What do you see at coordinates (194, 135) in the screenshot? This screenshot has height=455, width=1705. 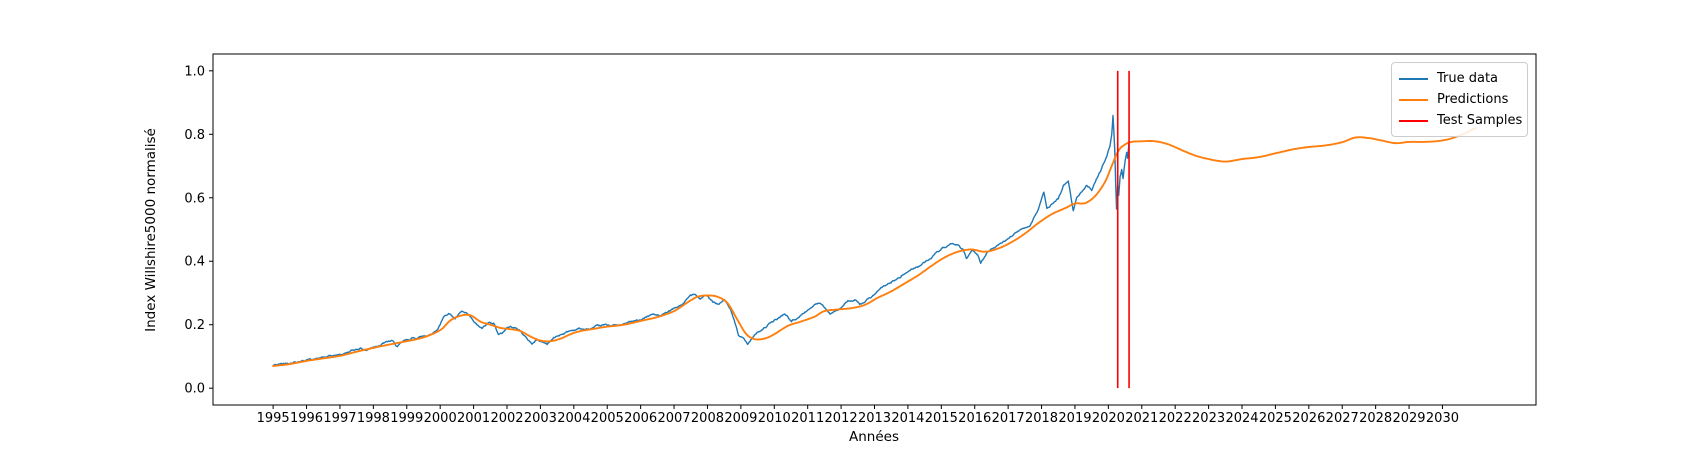 I see `y-tick-label: 0.8` at bounding box center [194, 135].